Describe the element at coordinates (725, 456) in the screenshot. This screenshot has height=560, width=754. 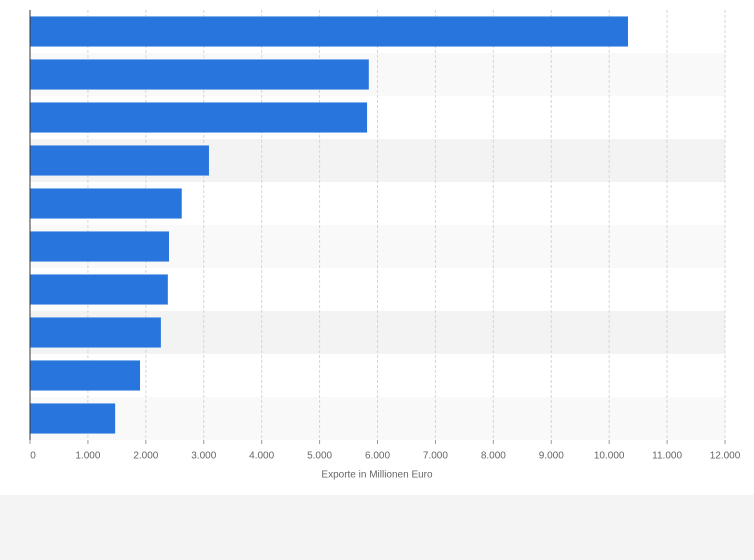
I see `x-tick-label: 12.000` at that location.